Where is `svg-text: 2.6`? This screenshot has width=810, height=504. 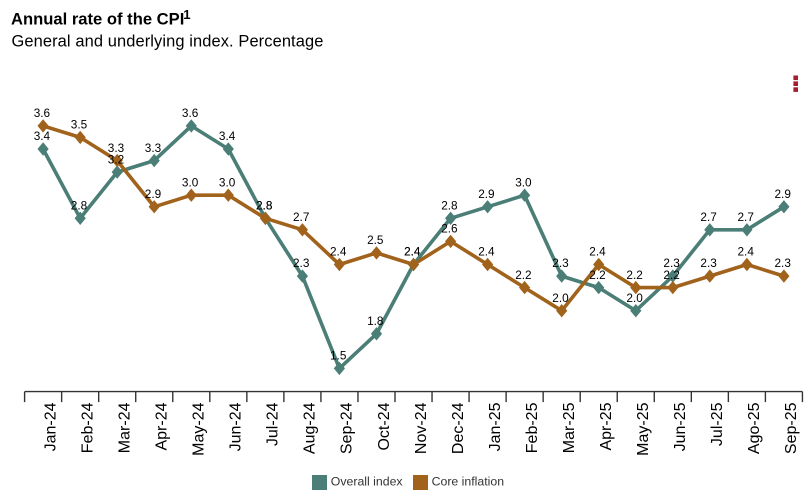 svg-text: 2.6 is located at coordinates (449, 229).